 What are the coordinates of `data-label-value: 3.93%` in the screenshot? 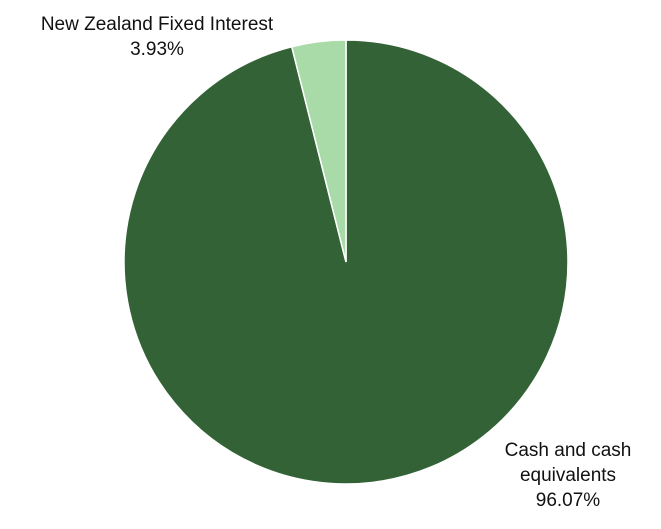 It's located at (157, 49).